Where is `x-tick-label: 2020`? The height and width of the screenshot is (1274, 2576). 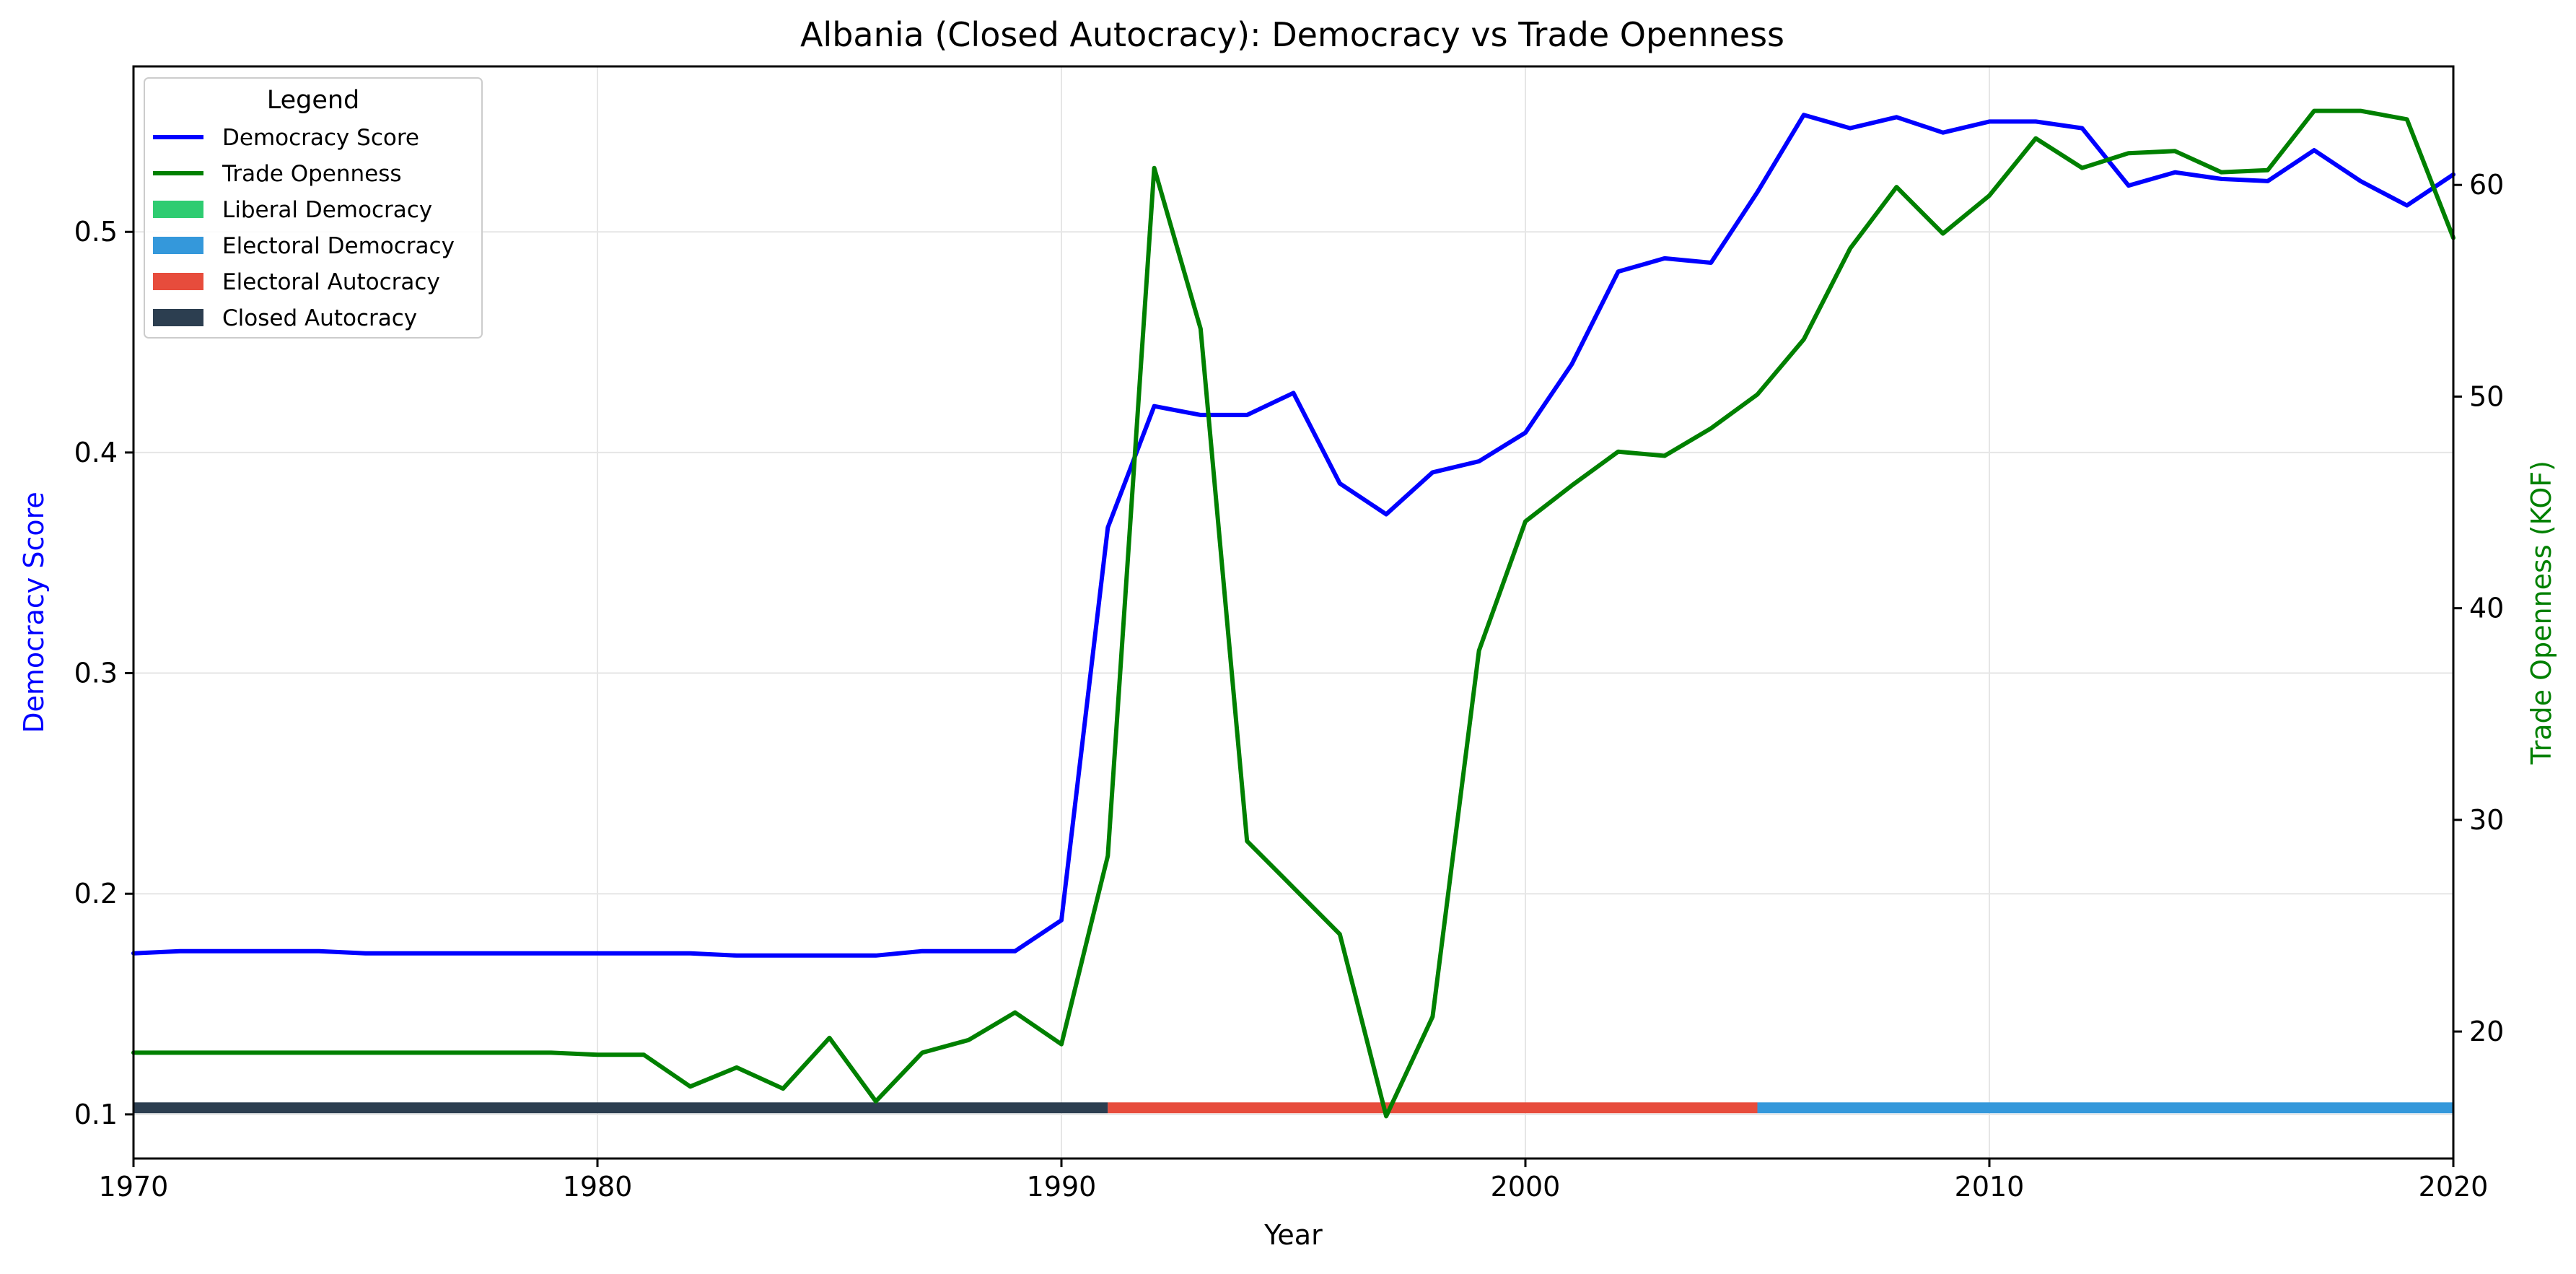 x-tick-label: 2020 is located at coordinates (2454, 1187).